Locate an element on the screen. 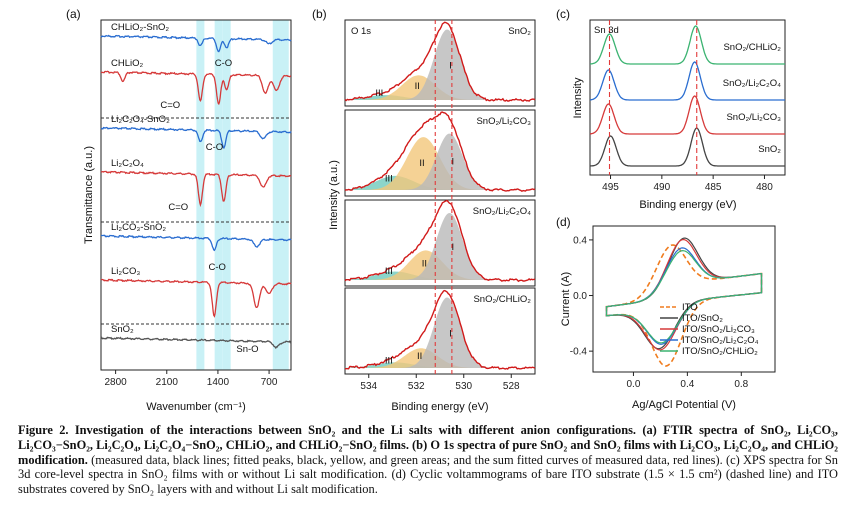 The image size is (850, 528). x-tick-label: 495 is located at coordinates (610, 187).